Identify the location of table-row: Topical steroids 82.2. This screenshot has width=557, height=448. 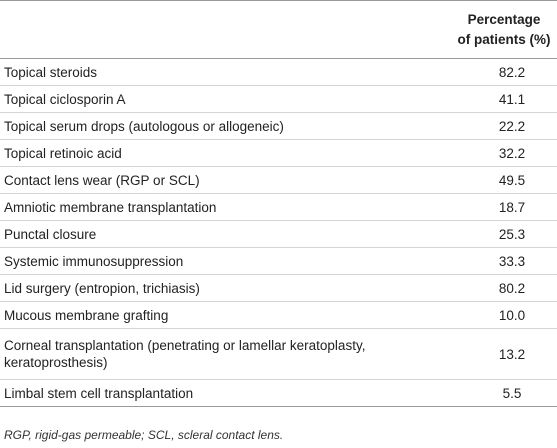
(278, 72).